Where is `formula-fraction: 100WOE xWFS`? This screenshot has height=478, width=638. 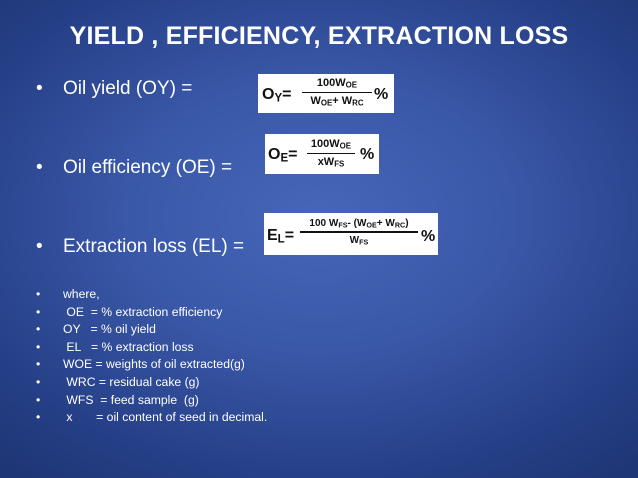
formula-fraction: 100WOE xWFS is located at coordinates (331, 153).